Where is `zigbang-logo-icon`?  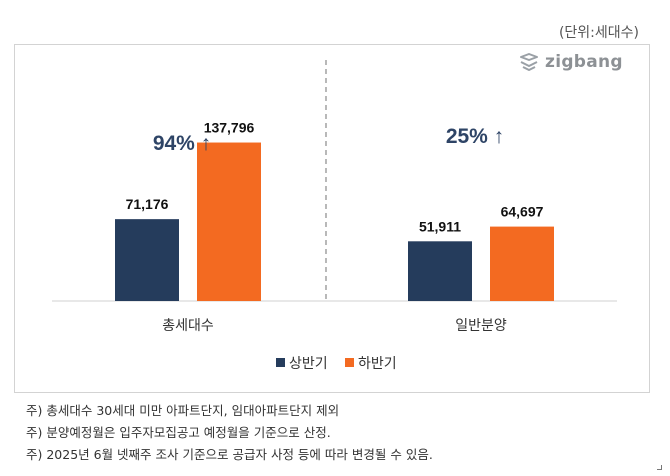 zigbang-logo-icon is located at coordinates (529, 62).